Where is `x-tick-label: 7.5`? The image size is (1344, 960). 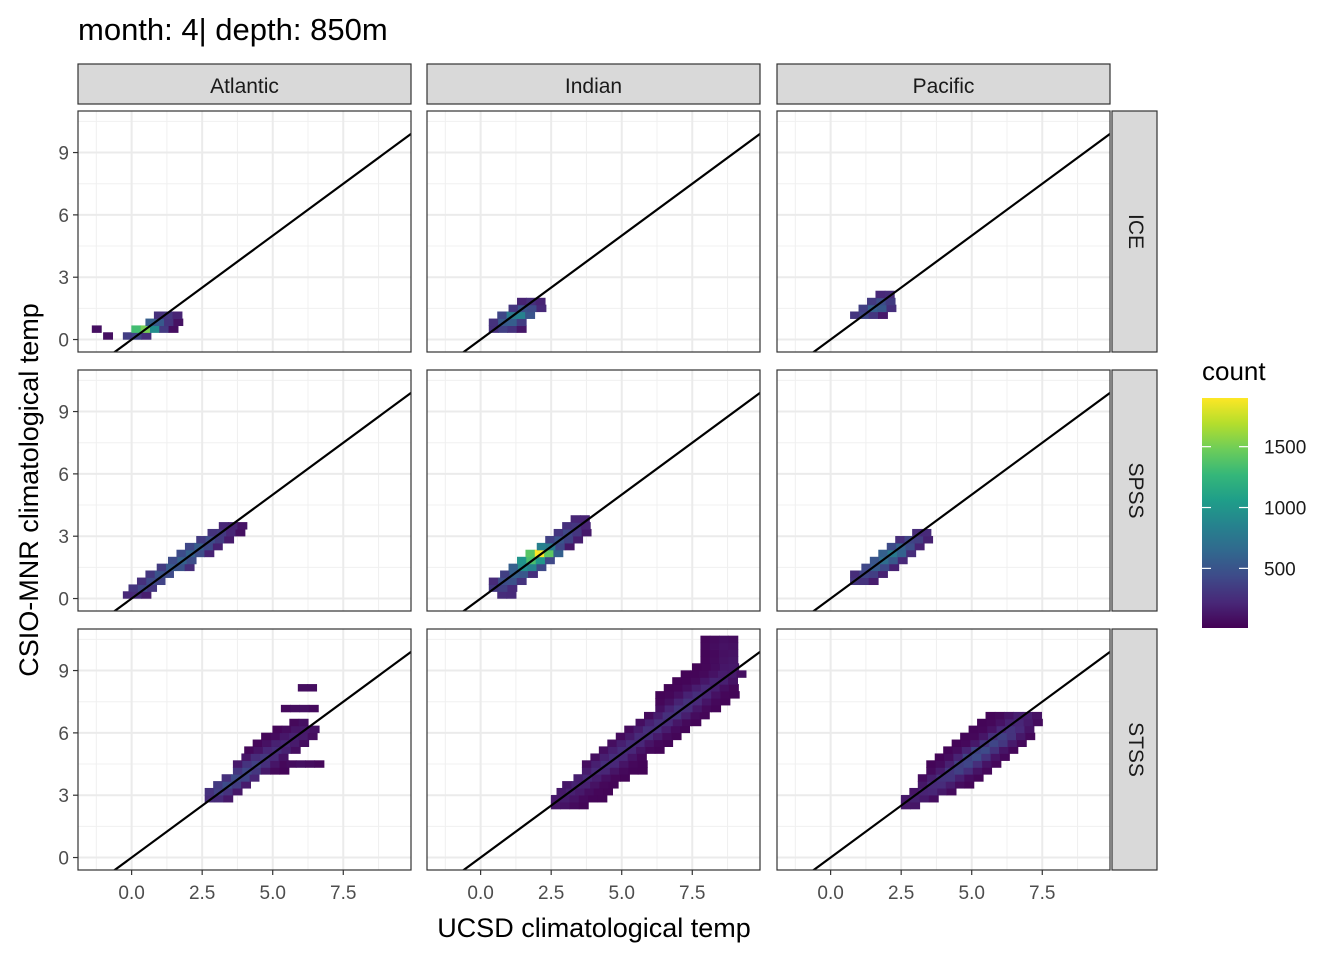
x-tick-label: 7.5 is located at coordinates (1042, 893).